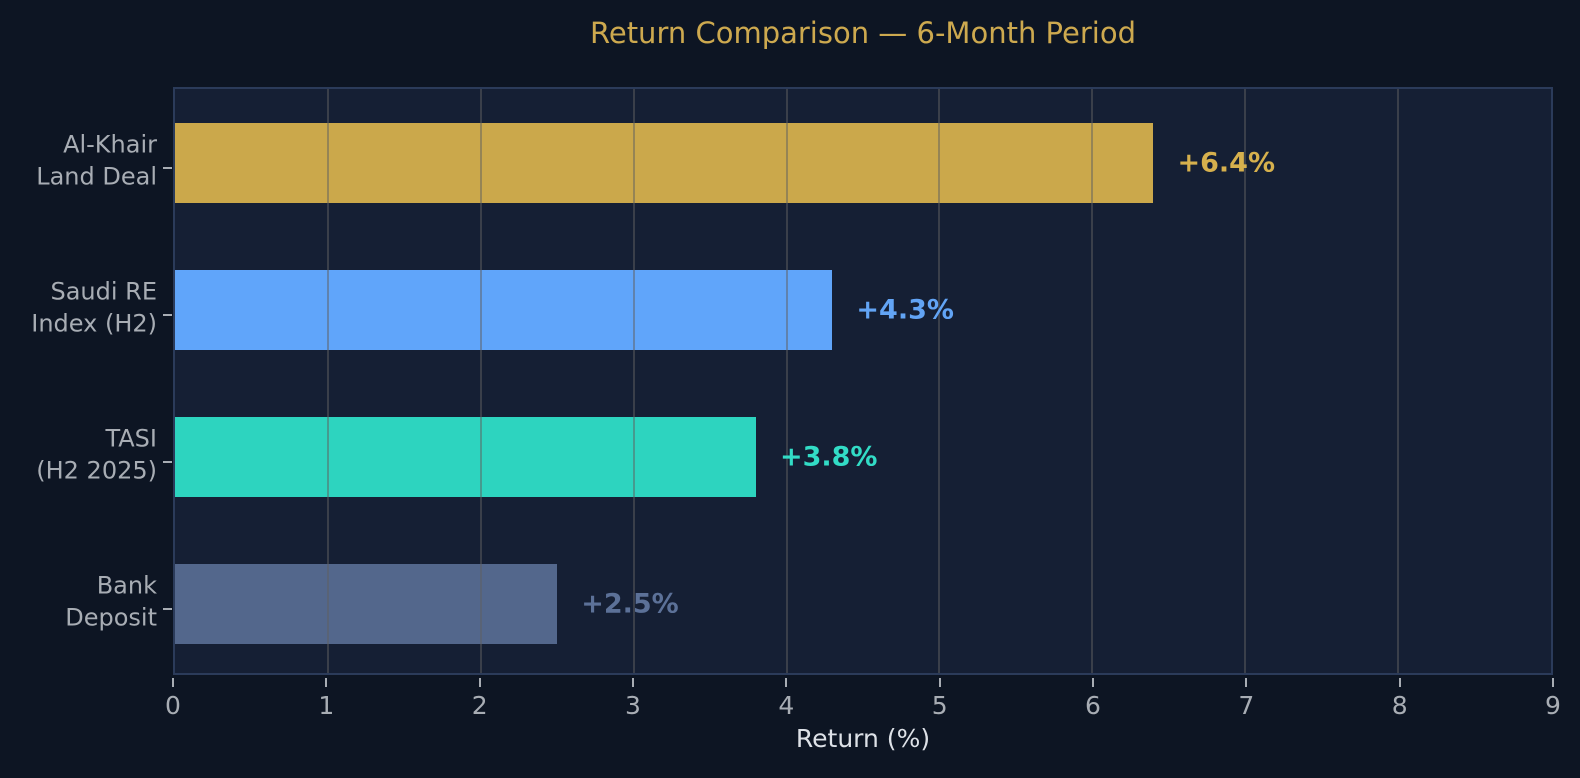 This screenshot has width=1580, height=778. I want to click on y-tick-label-bank-deposit: Bank Deposit, so click(111, 601).